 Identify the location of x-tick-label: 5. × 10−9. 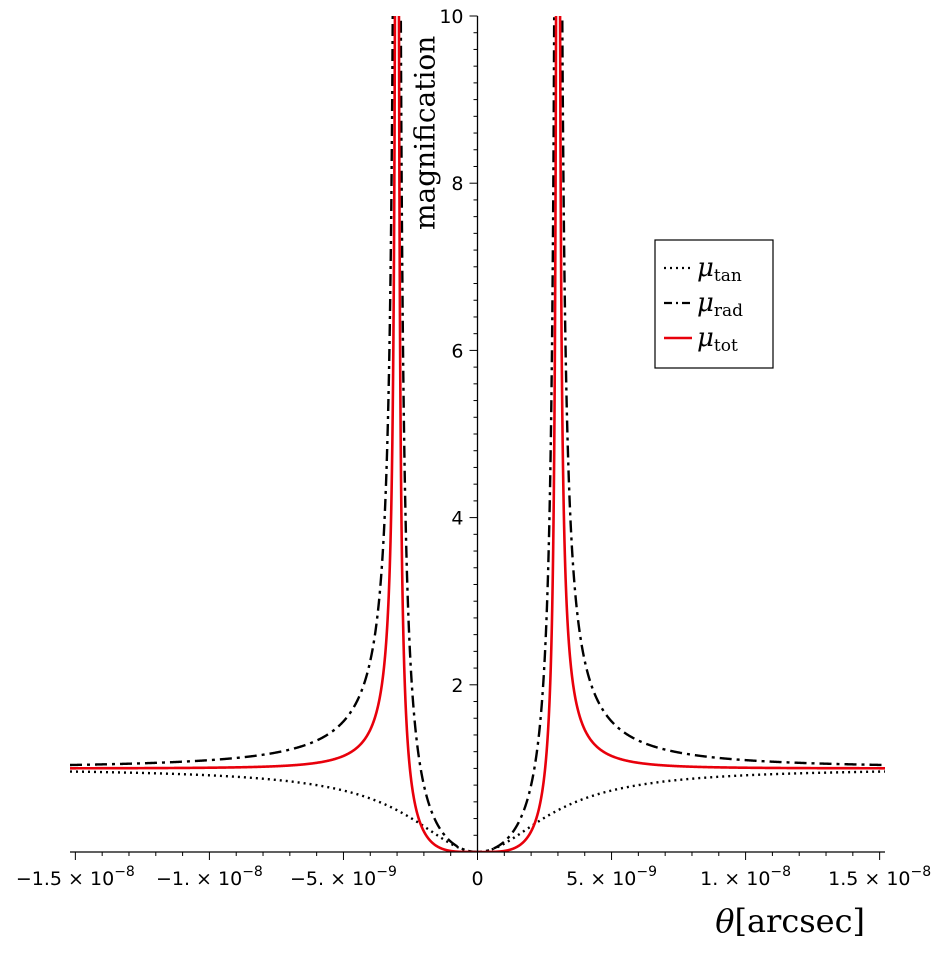
(611, 877).